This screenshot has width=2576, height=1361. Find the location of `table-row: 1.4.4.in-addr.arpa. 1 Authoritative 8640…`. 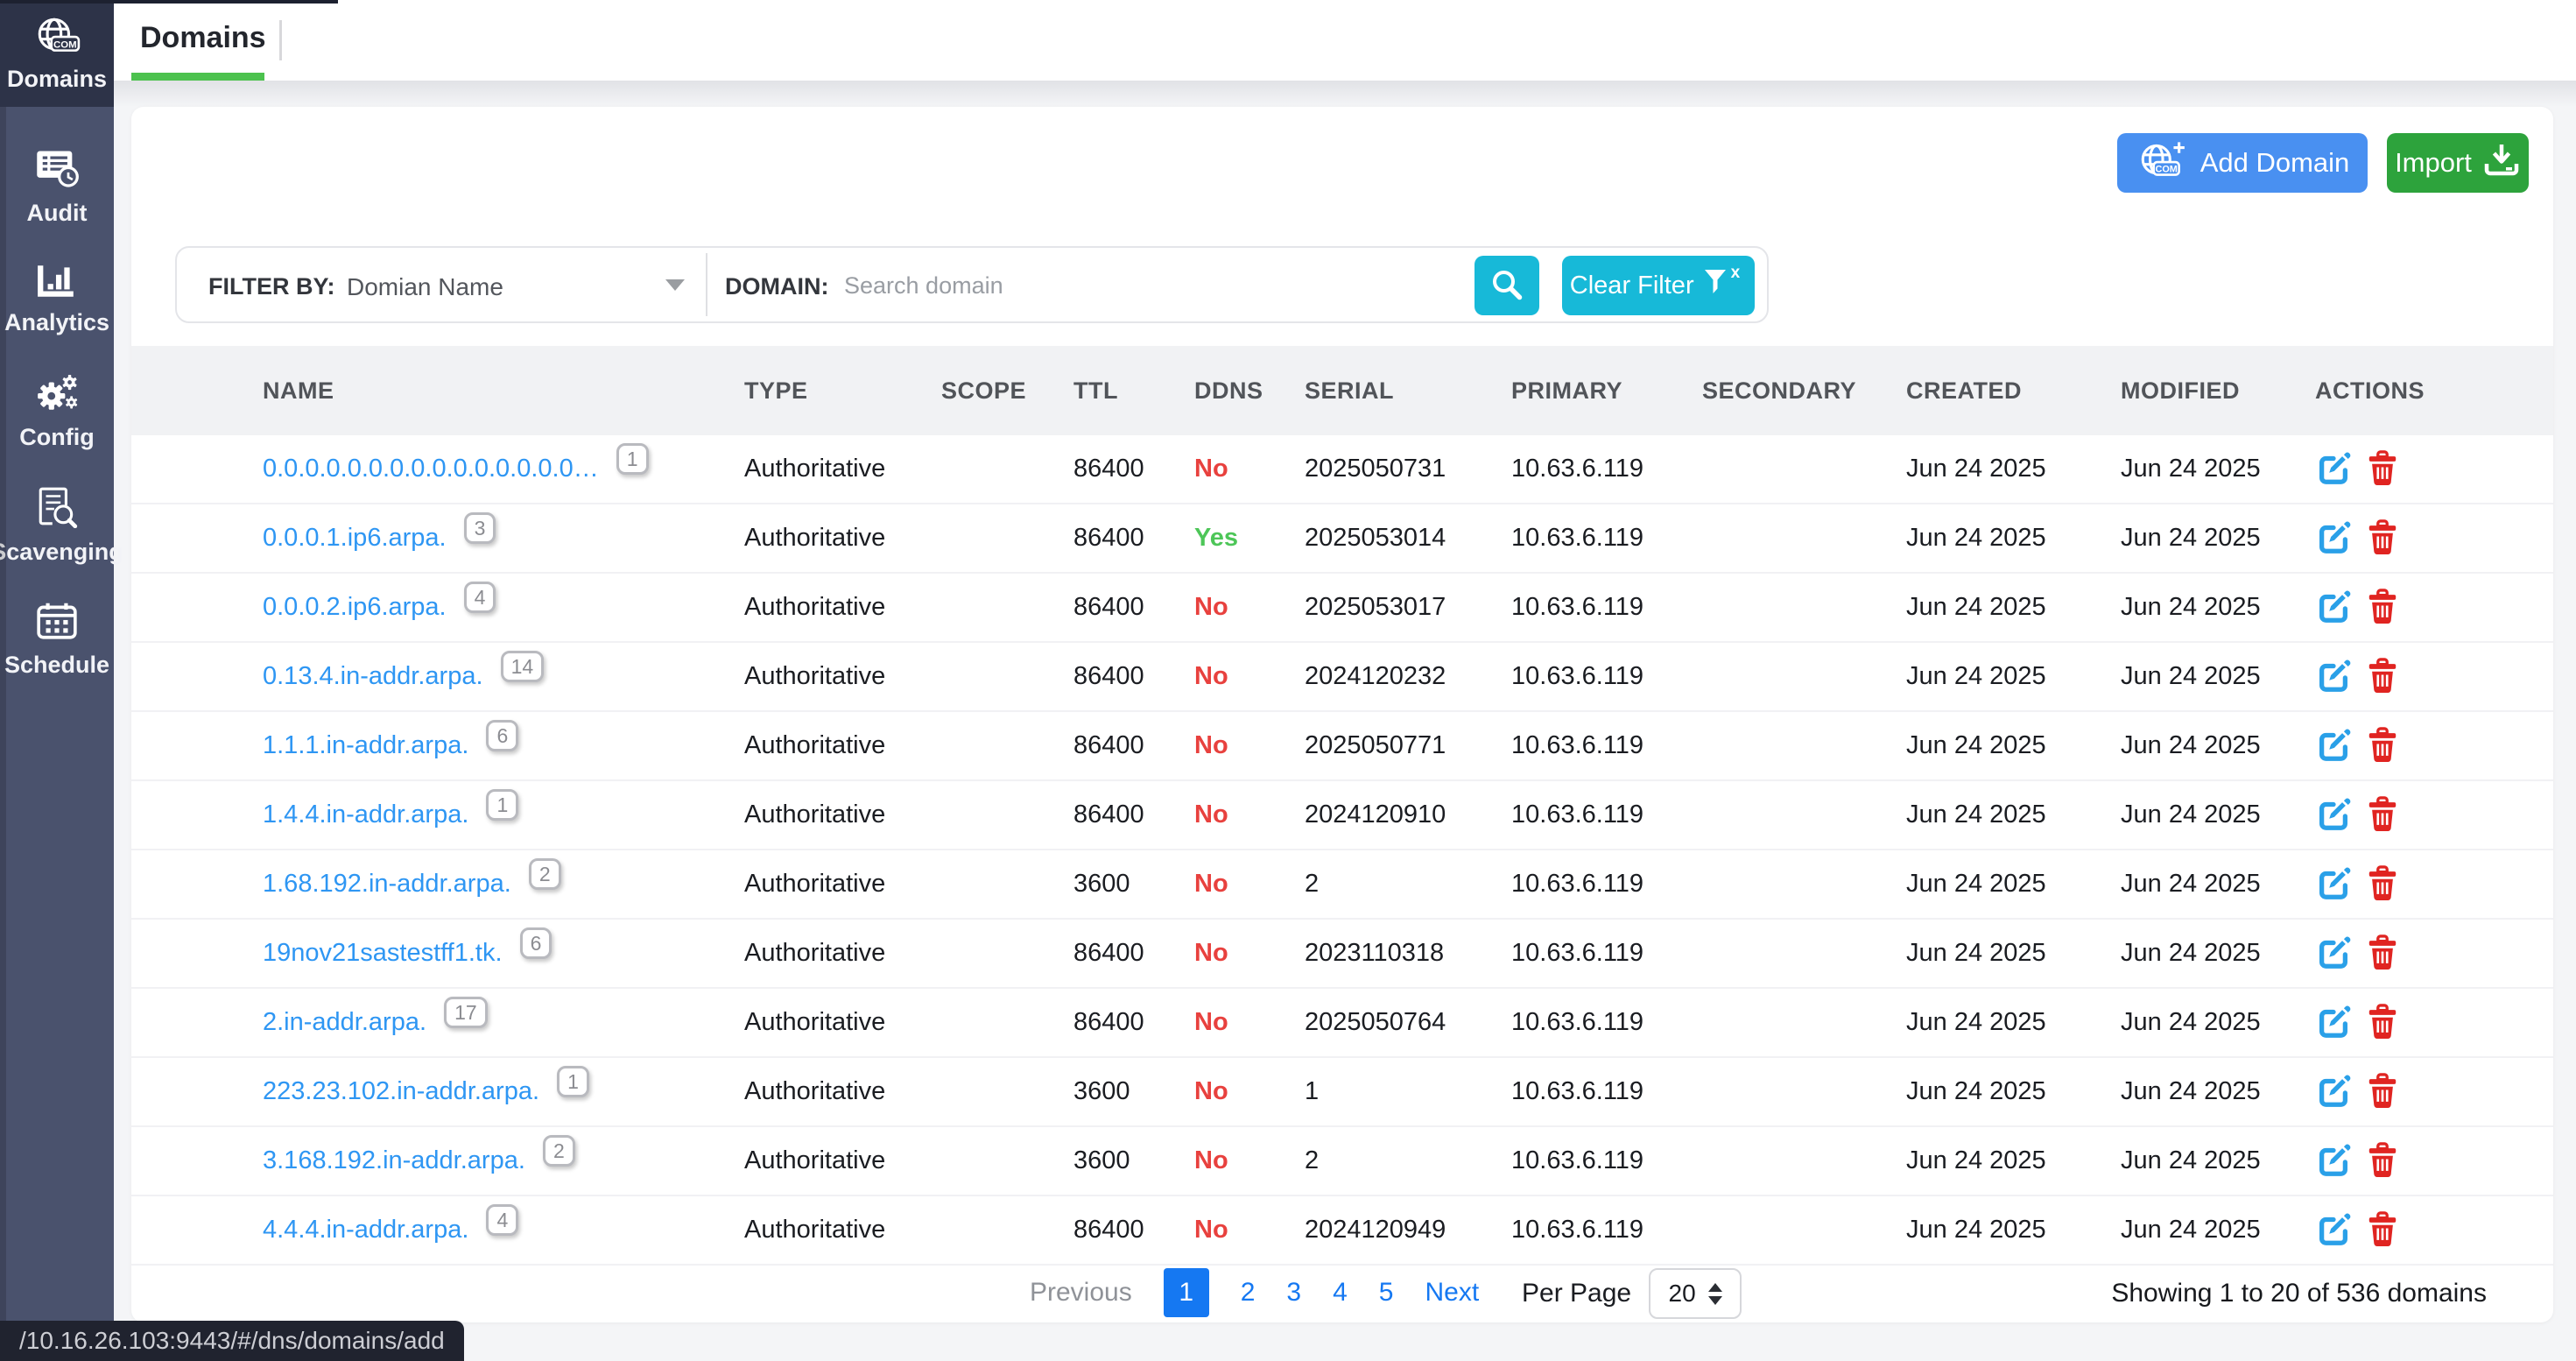

table-row: 1.4.4.in-addr.arpa. 1 Authoritative 8640… is located at coordinates (1342, 815).